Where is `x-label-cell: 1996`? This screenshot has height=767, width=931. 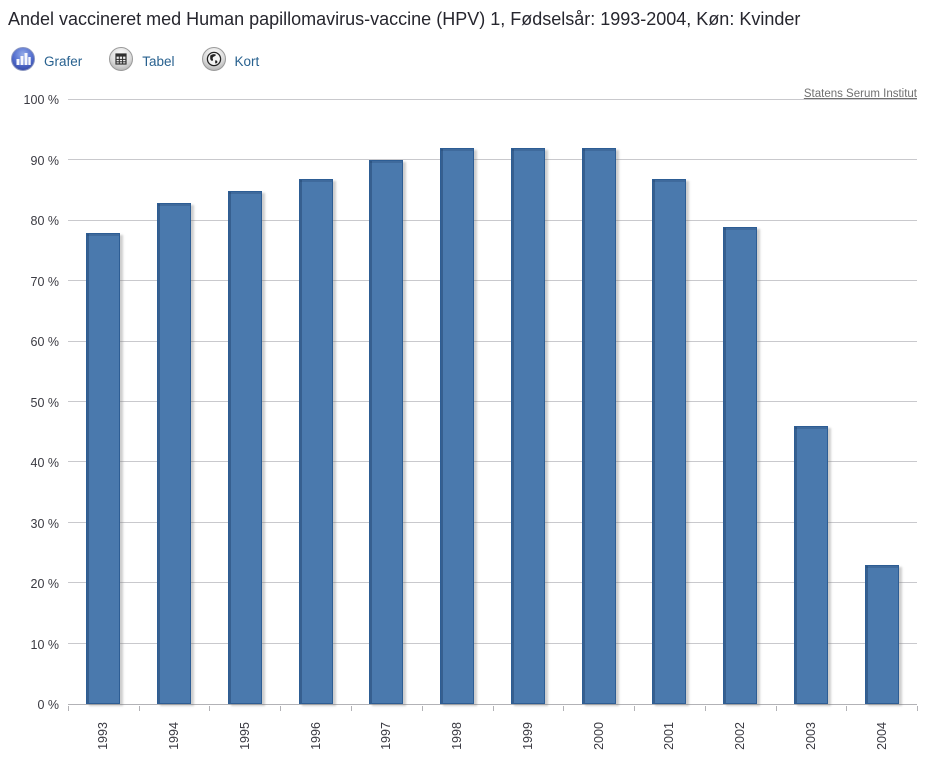 x-label-cell: 1996 is located at coordinates (315, 736).